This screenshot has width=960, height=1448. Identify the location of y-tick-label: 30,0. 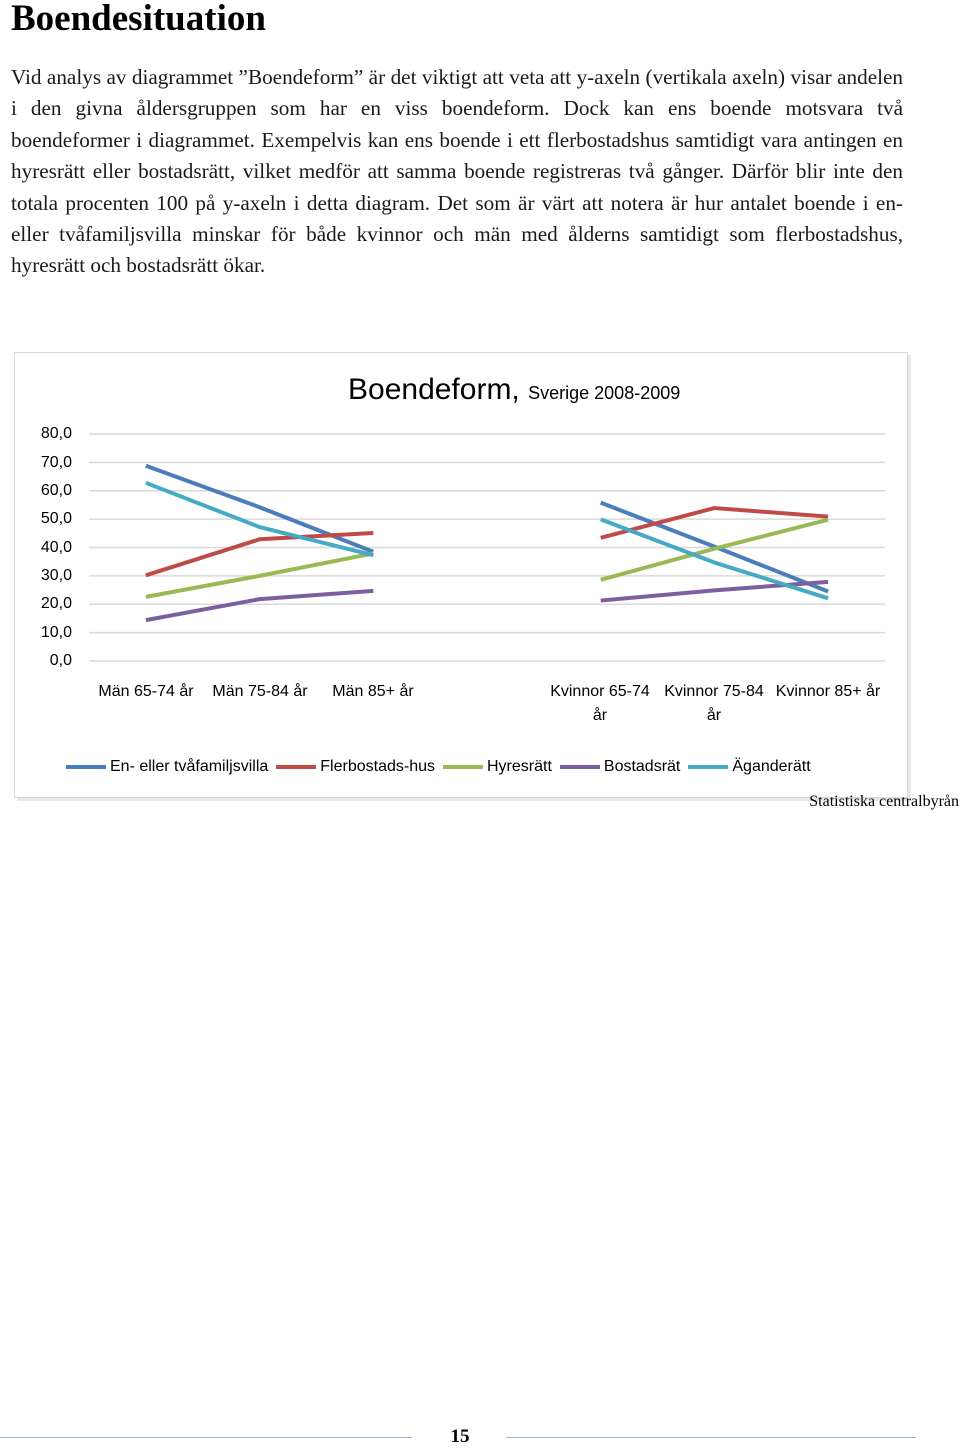
(56, 575).